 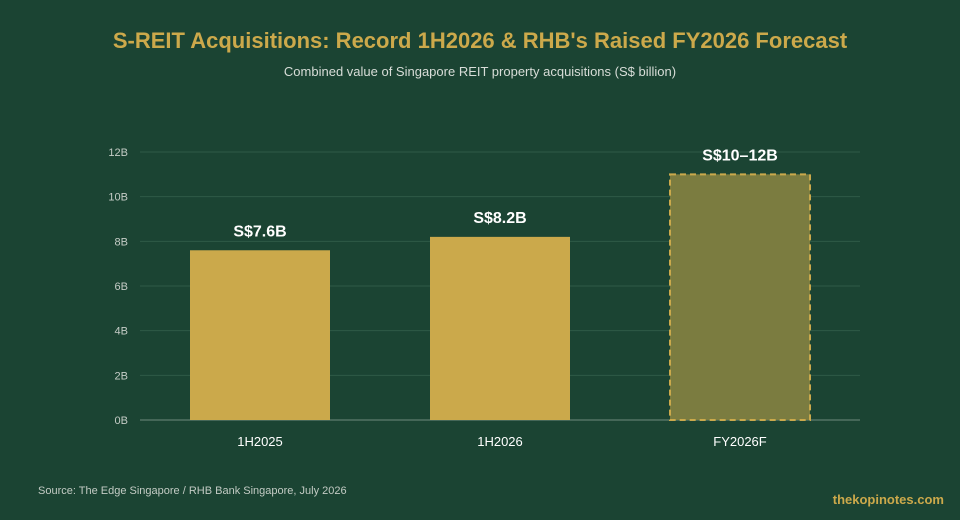 I want to click on y-tick-label: 8B, so click(x=121, y=242).